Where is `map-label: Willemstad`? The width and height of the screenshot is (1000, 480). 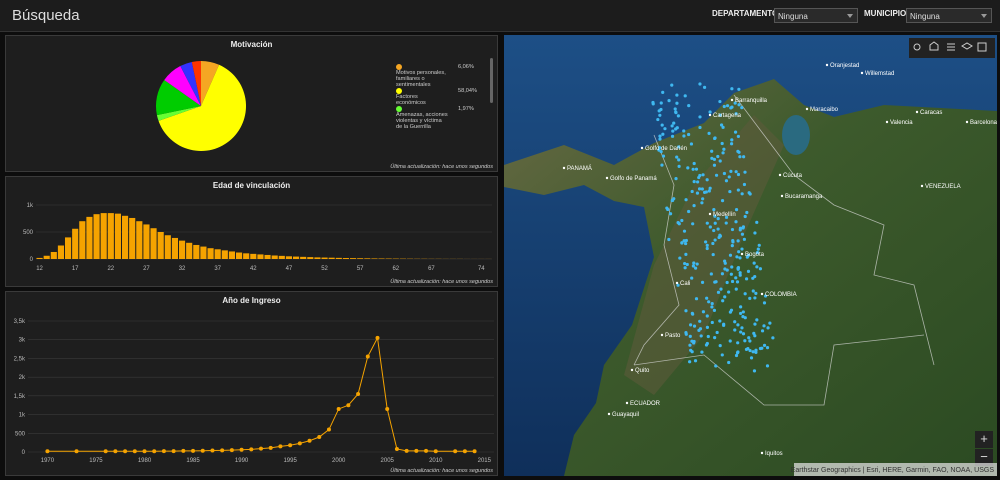
map-label: Willemstad is located at coordinates (879, 74).